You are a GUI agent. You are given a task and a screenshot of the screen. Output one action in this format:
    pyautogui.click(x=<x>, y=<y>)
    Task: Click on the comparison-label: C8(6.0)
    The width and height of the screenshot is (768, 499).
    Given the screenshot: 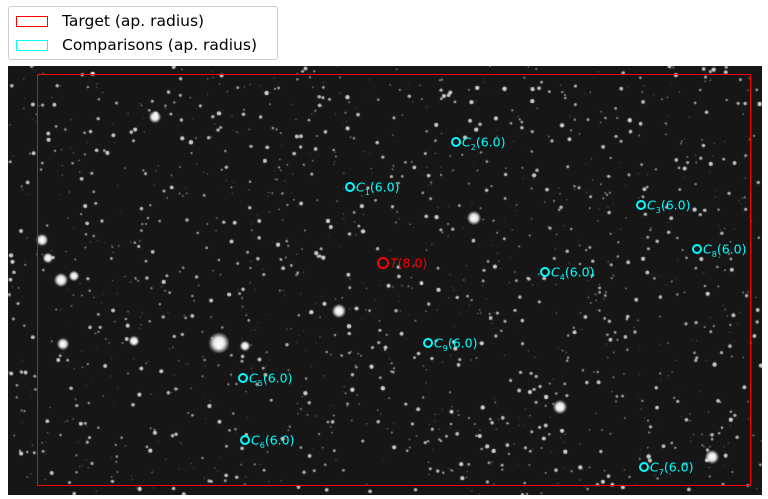 What is the action you would take?
    pyautogui.click(x=724, y=250)
    